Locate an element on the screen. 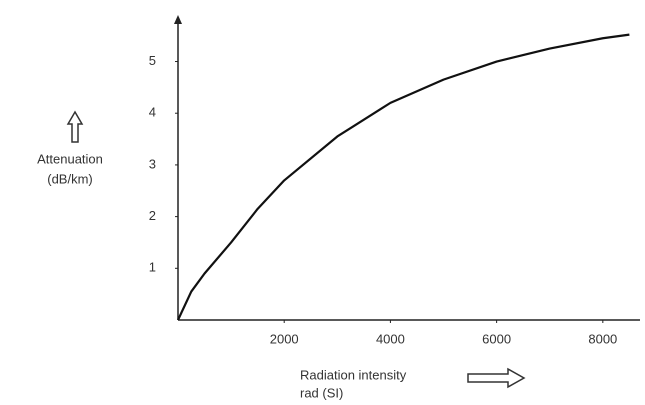  y-tick-label: 5 is located at coordinates (152, 60).